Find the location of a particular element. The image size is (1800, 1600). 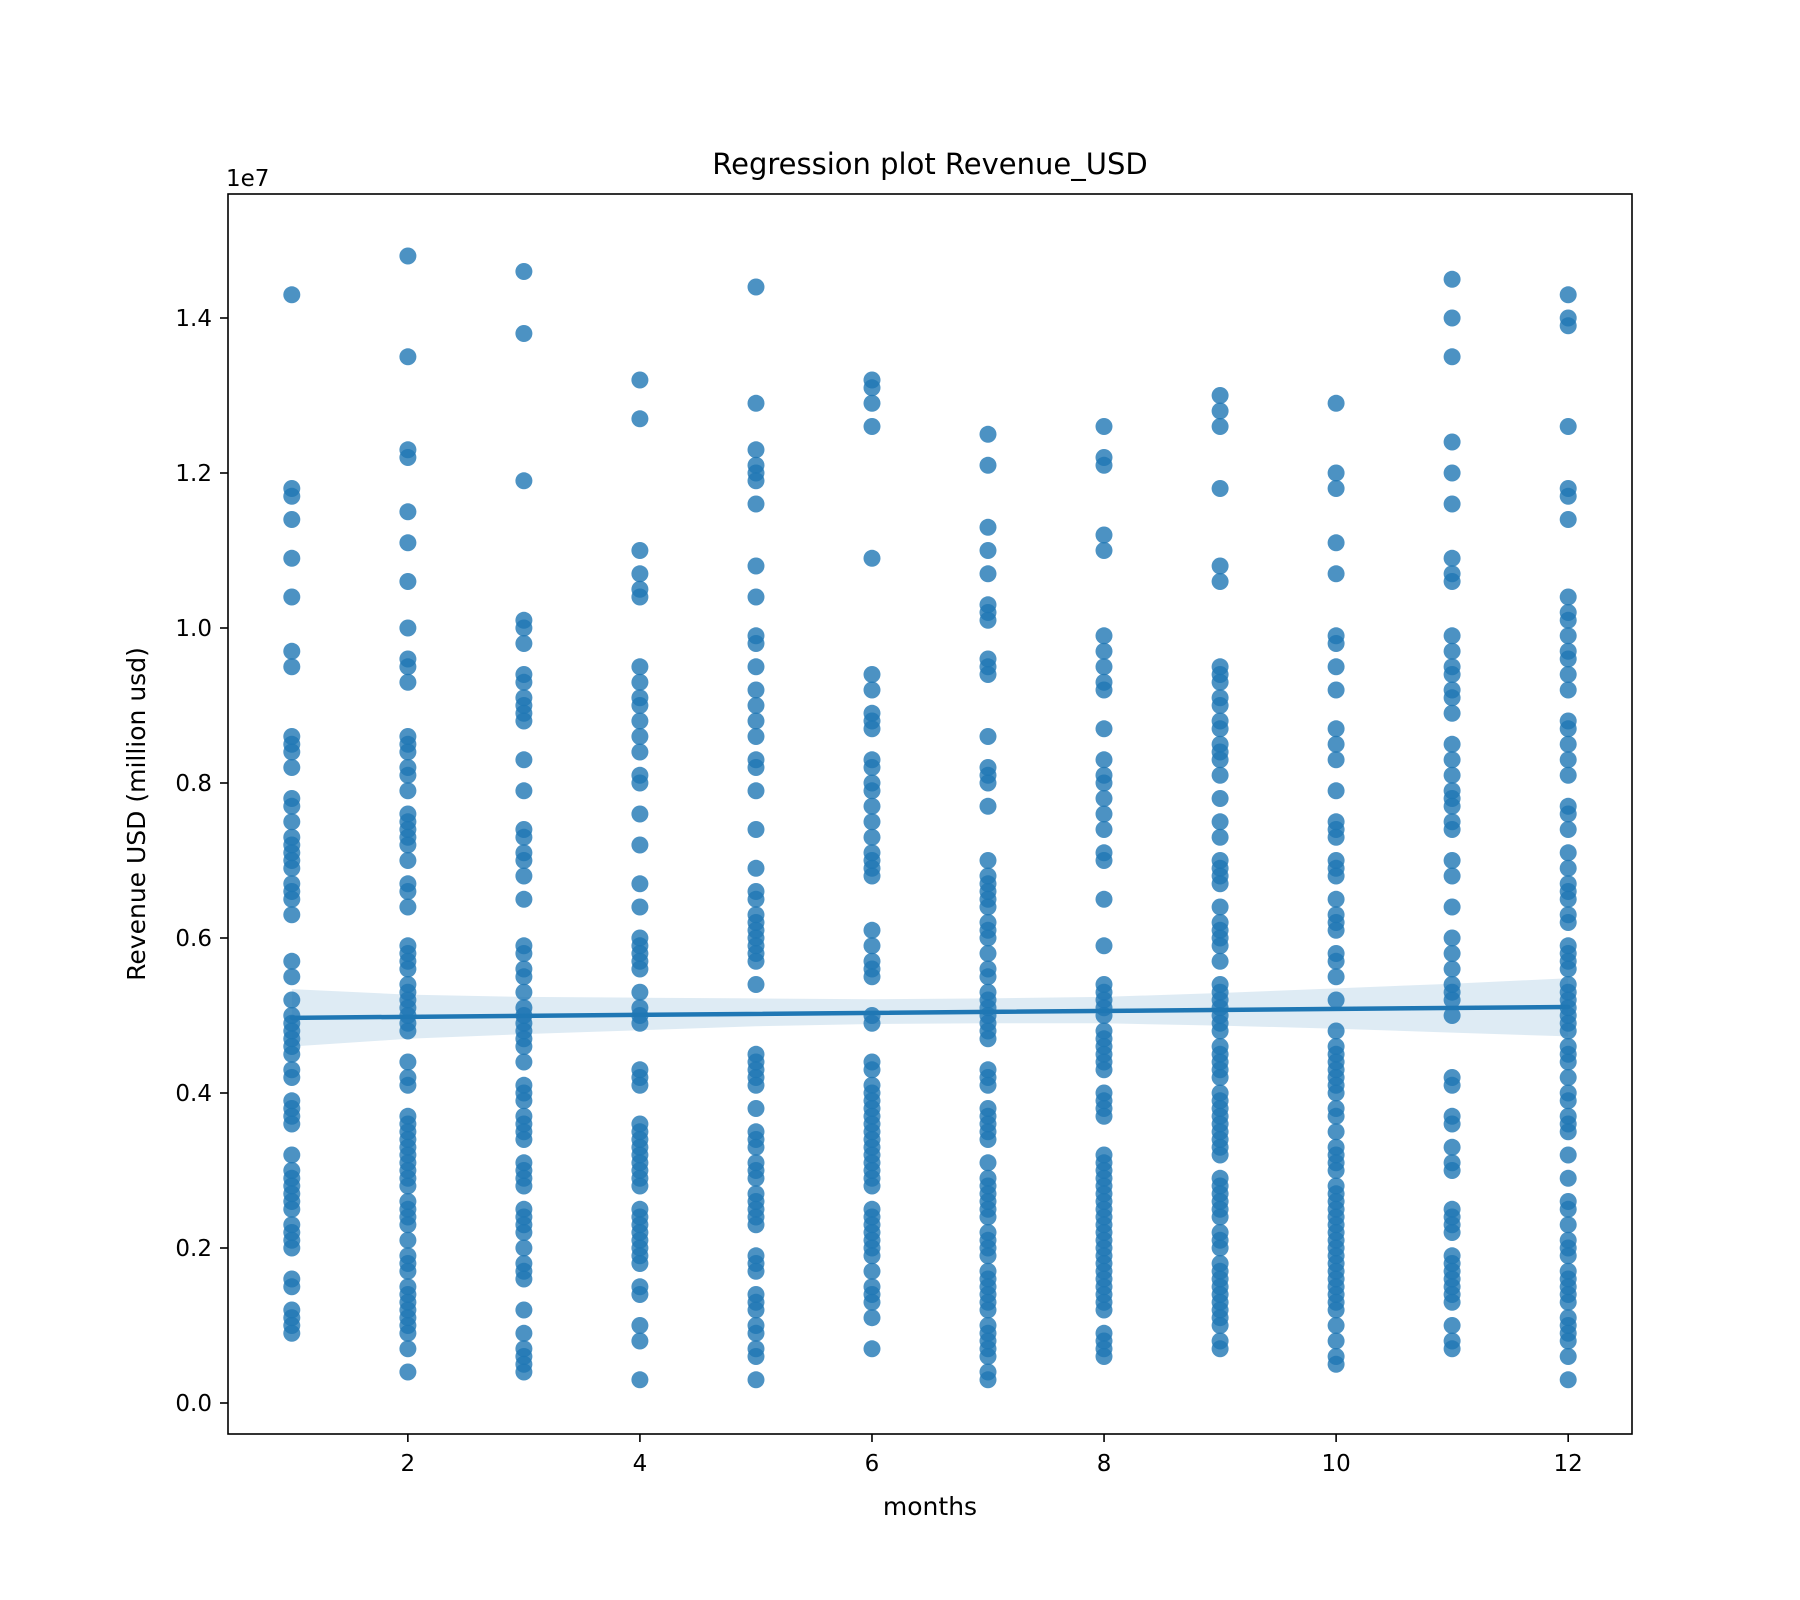

y-tick-label: 1.0 is located at coordinates (193, 629).